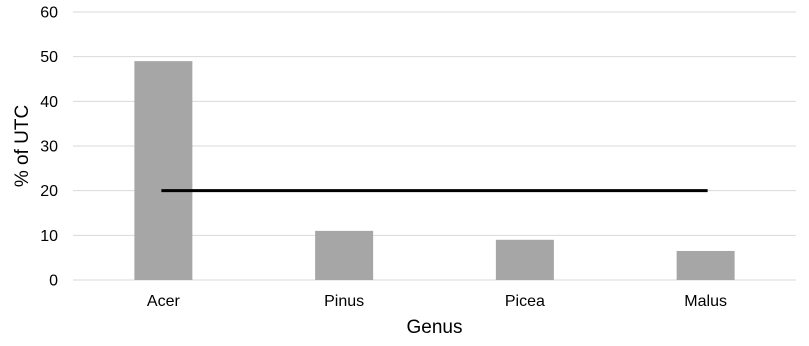  What do you see at coordinates (163, 171) in the screenshot?
I see `bar-acer` at bounding box center [163, 171].